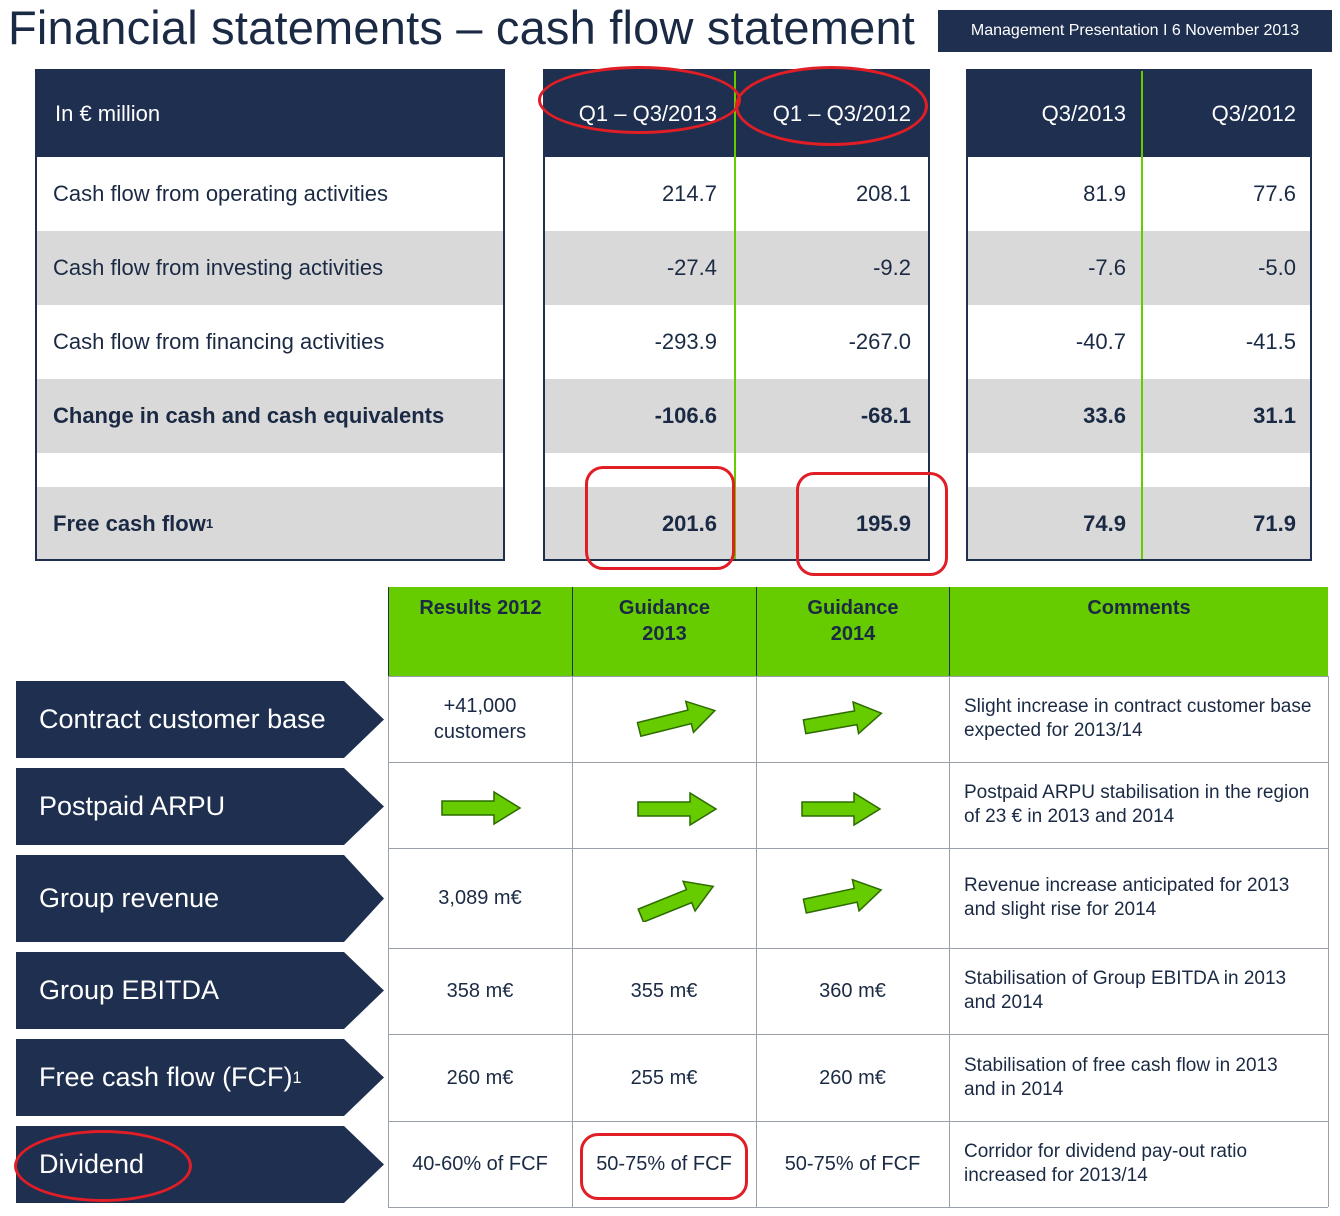  I want to click on column-header: Guidance 2013, so click(664, 631).